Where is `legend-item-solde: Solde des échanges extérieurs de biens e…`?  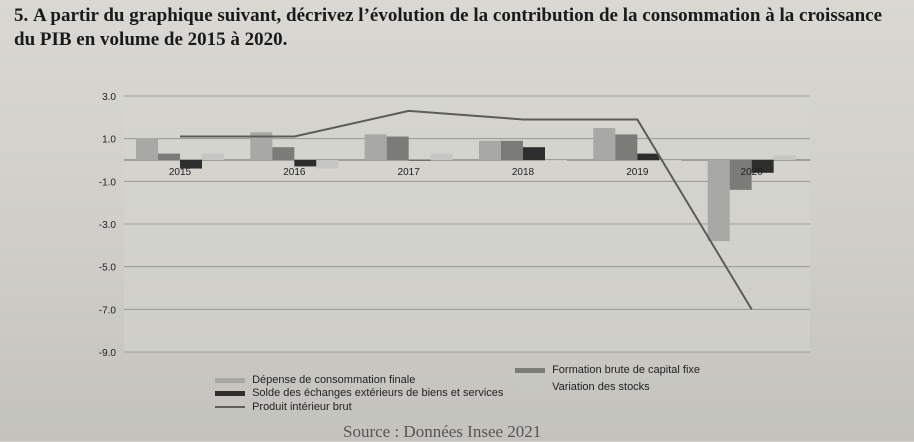 legend-item-solde: Solde des échanges extérieurs de biens e… is located at coordinates (359, 393).